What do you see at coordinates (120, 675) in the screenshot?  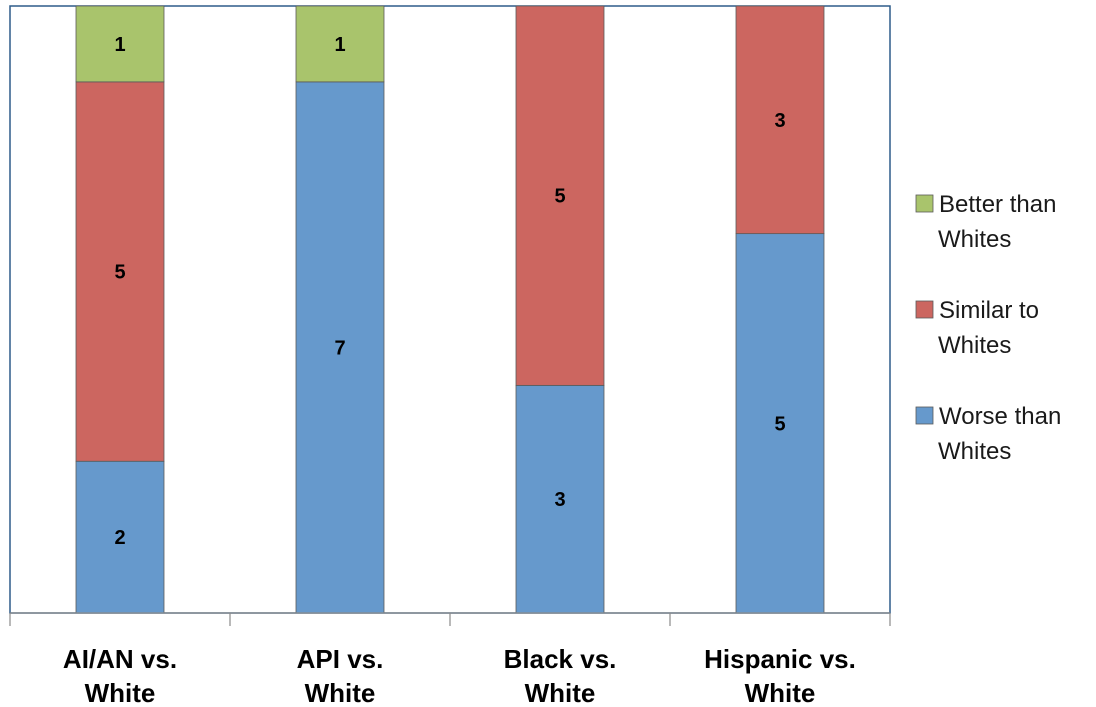 I see `category-label-1: AI/AN vs. White` at bounding box center [120, 675].